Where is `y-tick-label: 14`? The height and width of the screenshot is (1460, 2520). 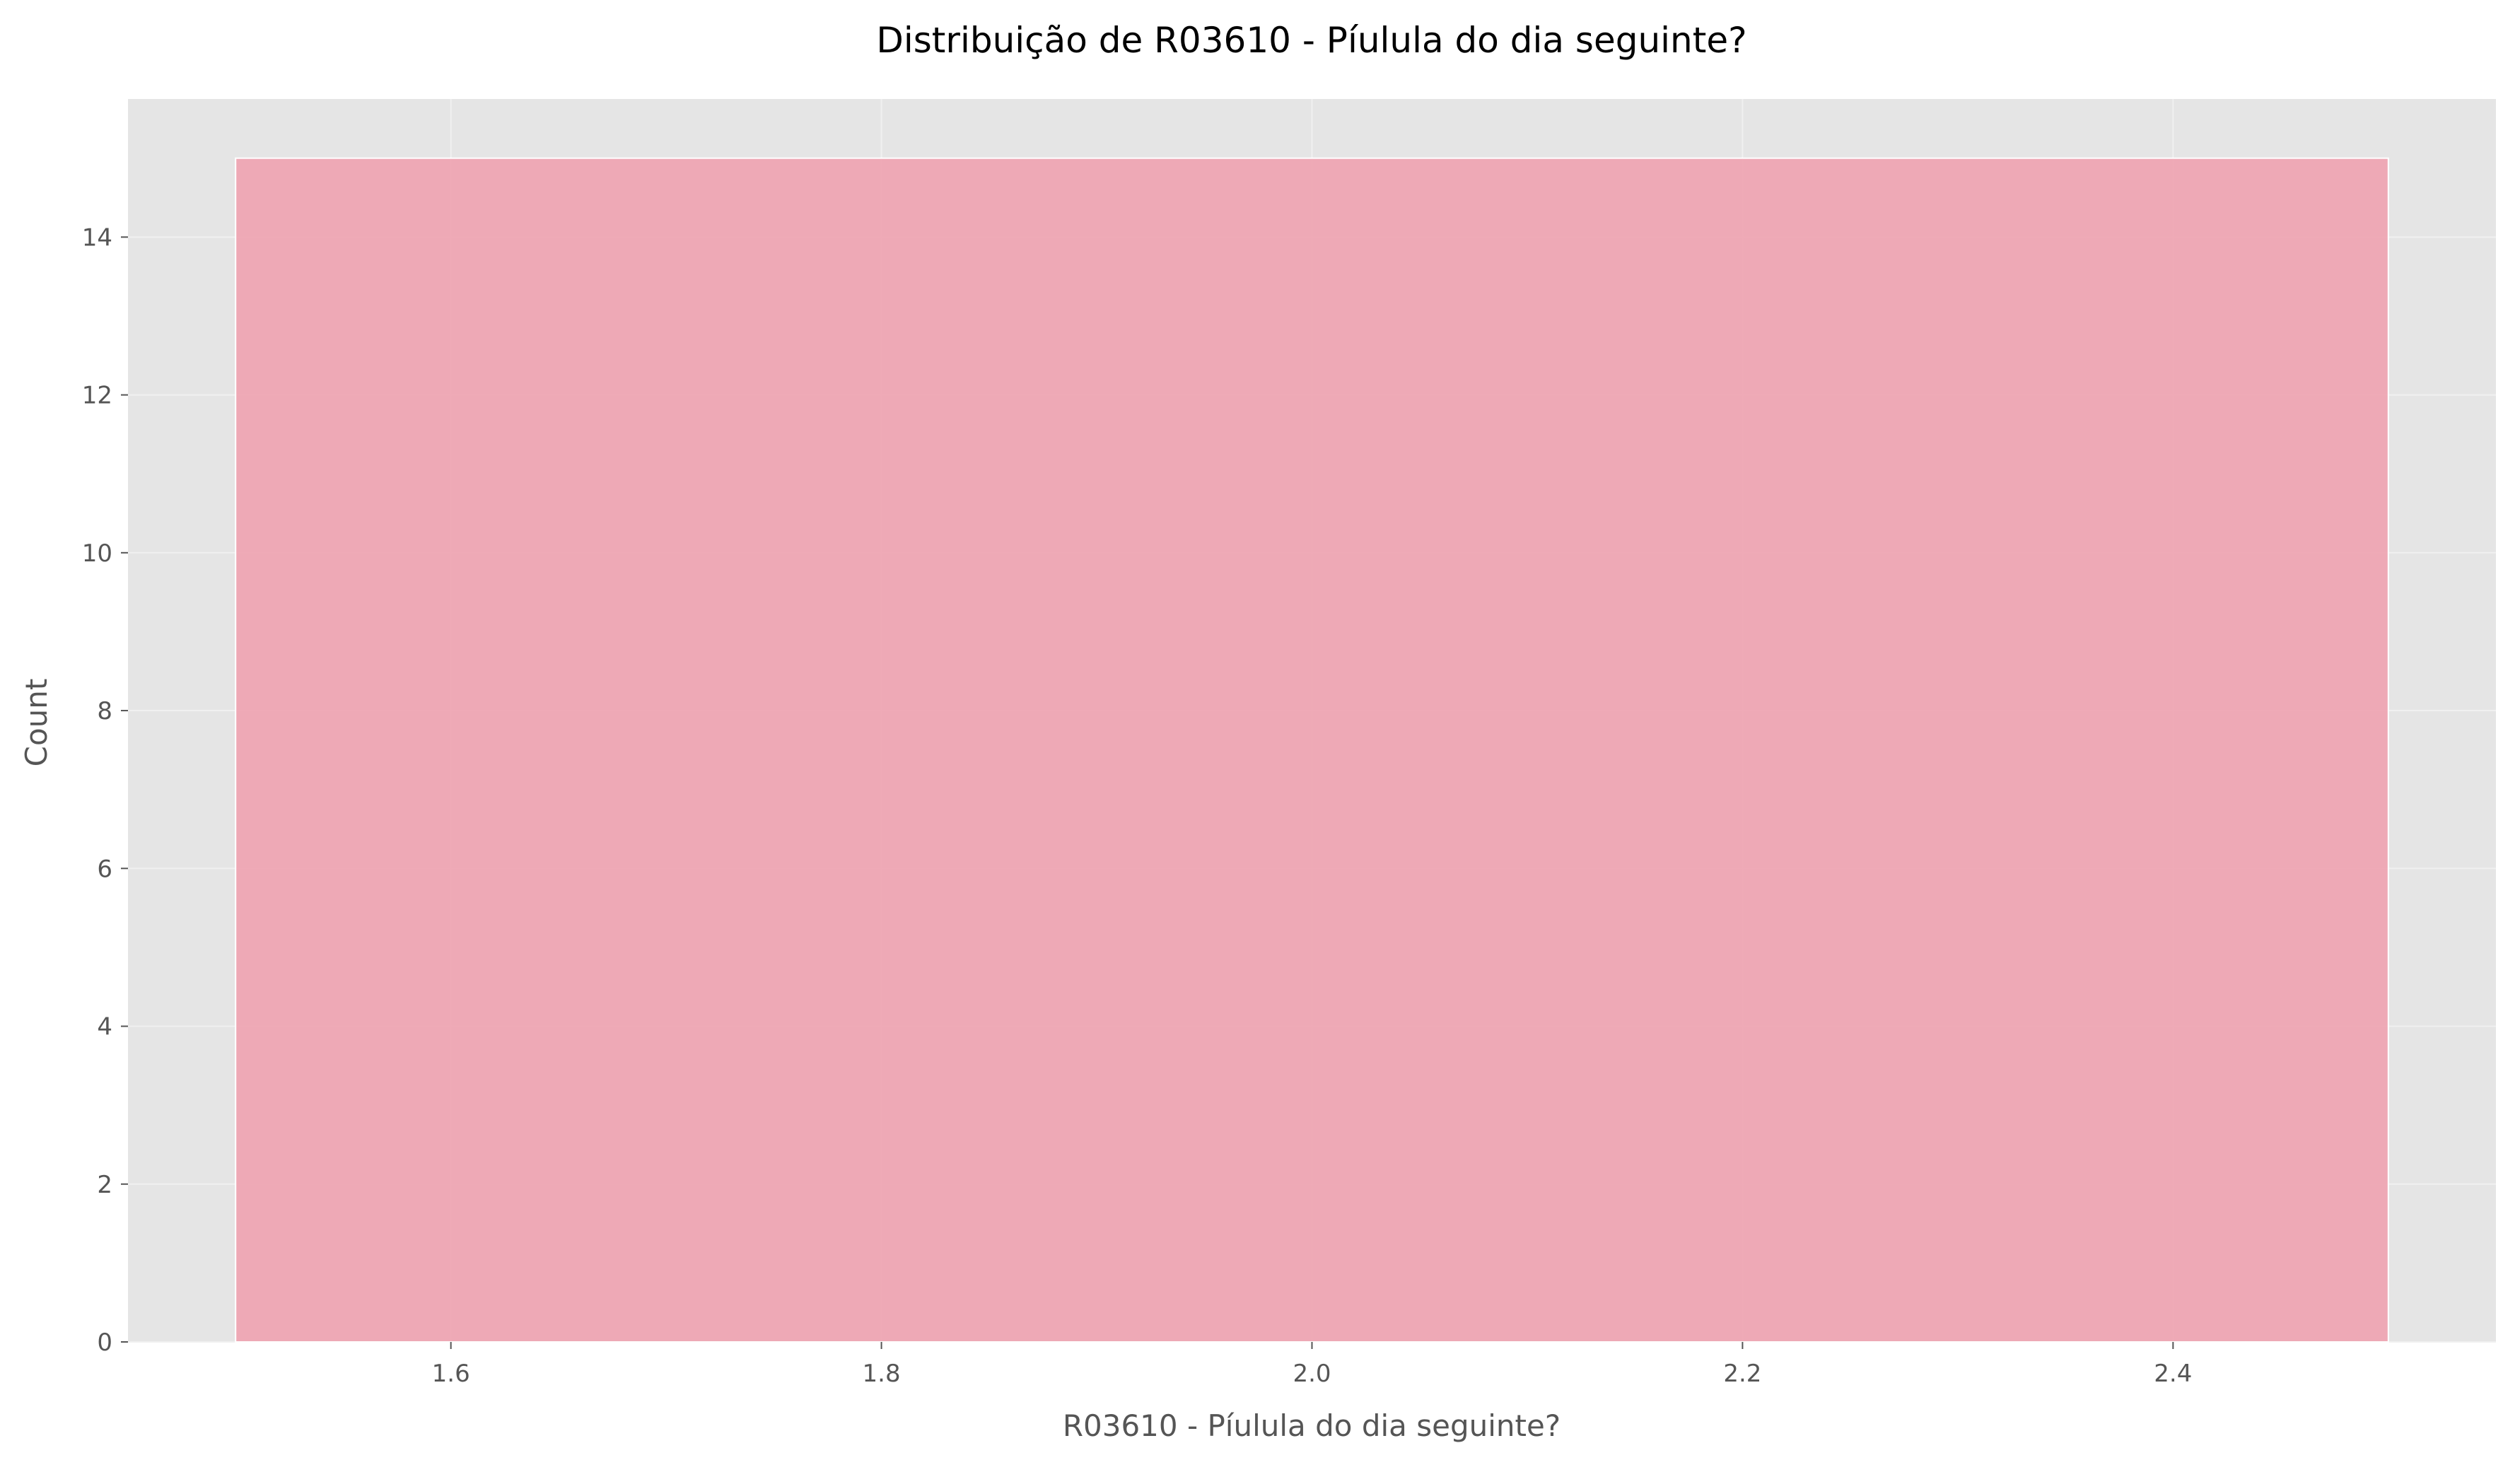 y-tick-label: 14 is located at coordinates (97, 237).